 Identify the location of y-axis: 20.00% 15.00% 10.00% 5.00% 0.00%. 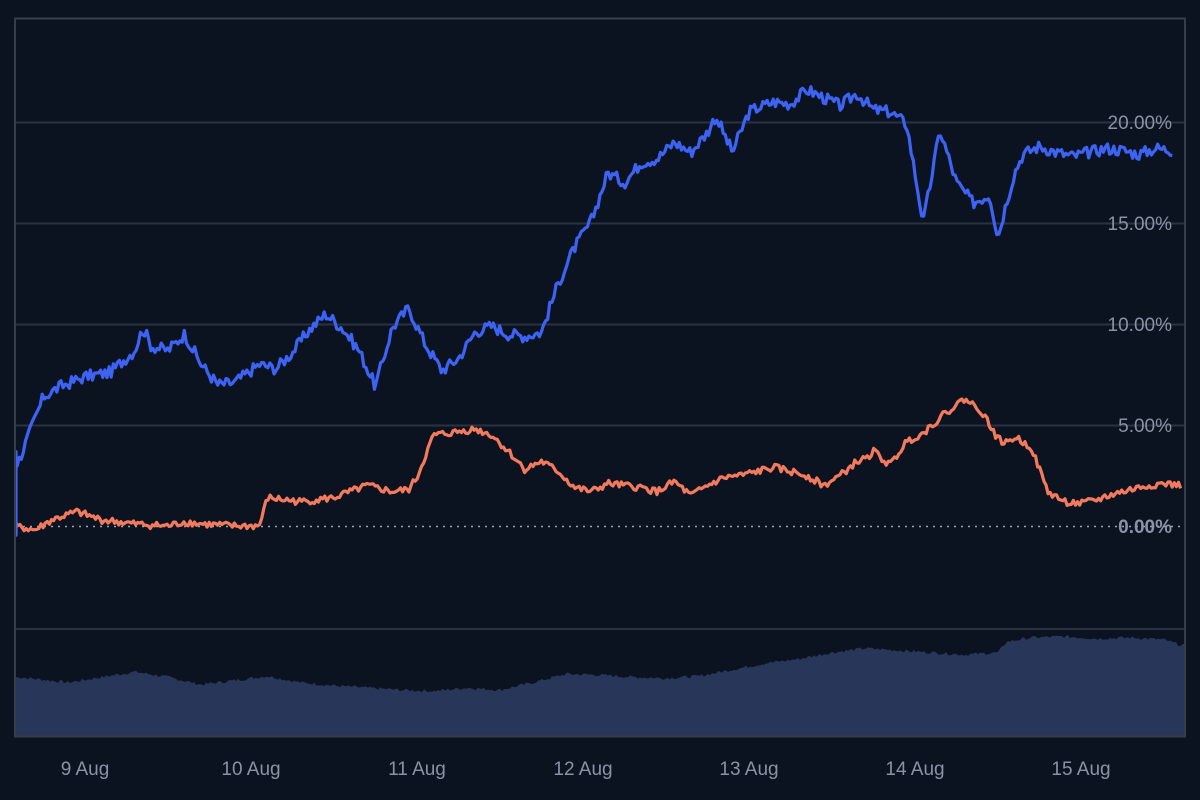
(1140, 325).